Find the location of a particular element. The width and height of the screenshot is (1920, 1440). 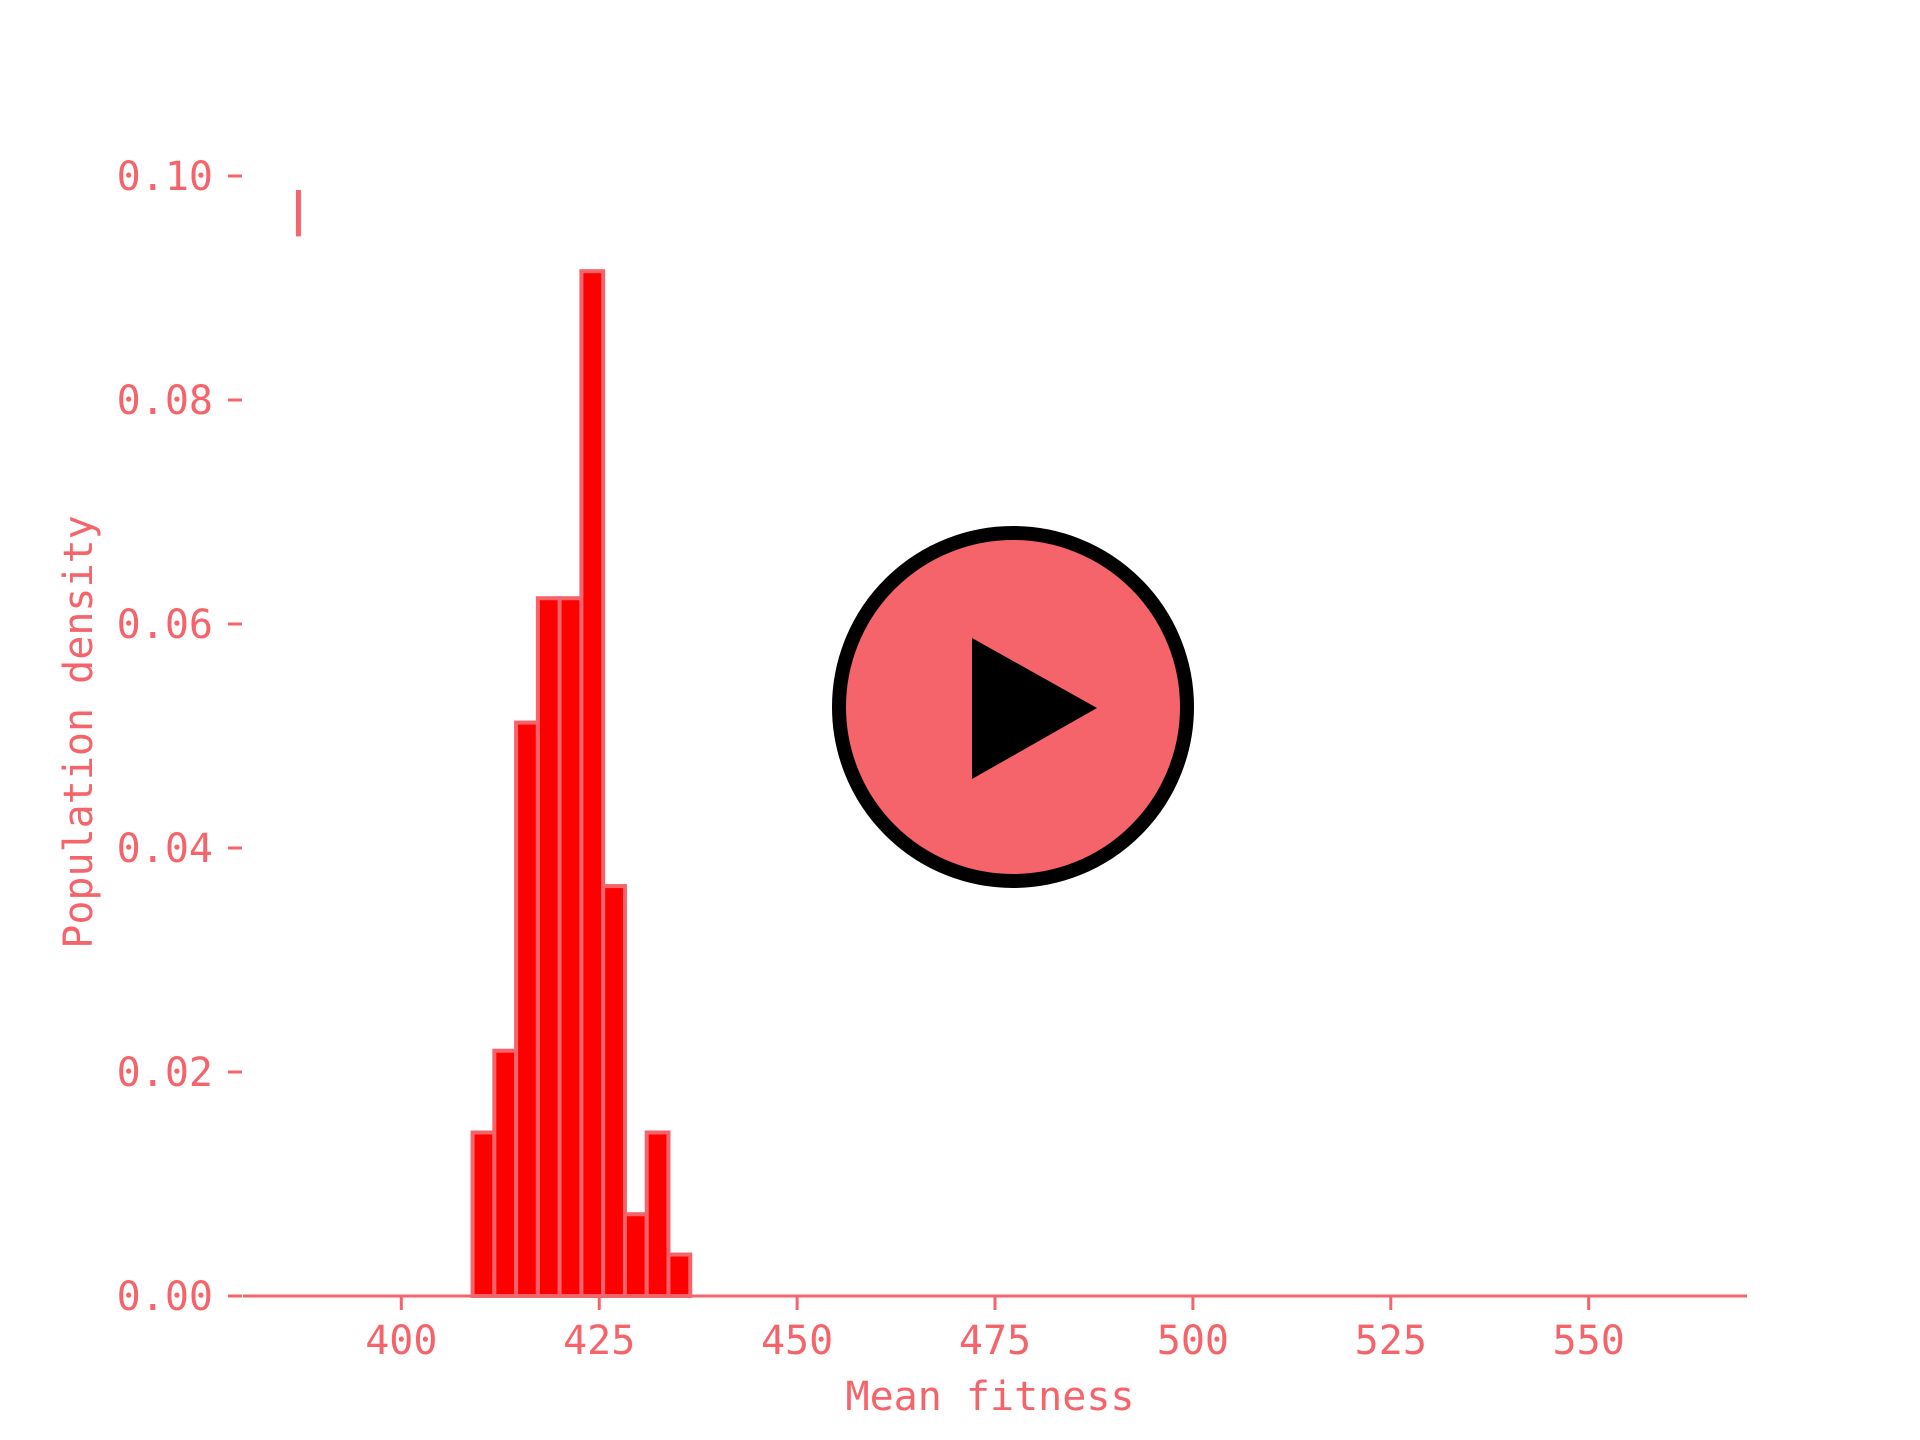

play-button is located at coordinates (1013, 707).